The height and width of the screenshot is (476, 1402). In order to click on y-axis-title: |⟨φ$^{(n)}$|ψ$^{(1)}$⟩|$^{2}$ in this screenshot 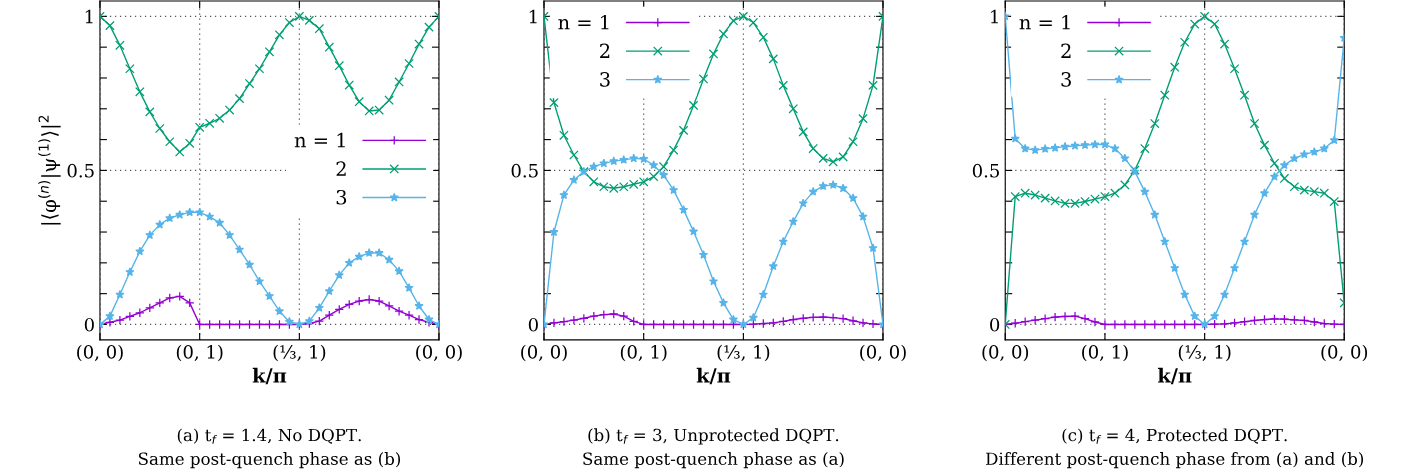, I will do `click(49, 170)`.